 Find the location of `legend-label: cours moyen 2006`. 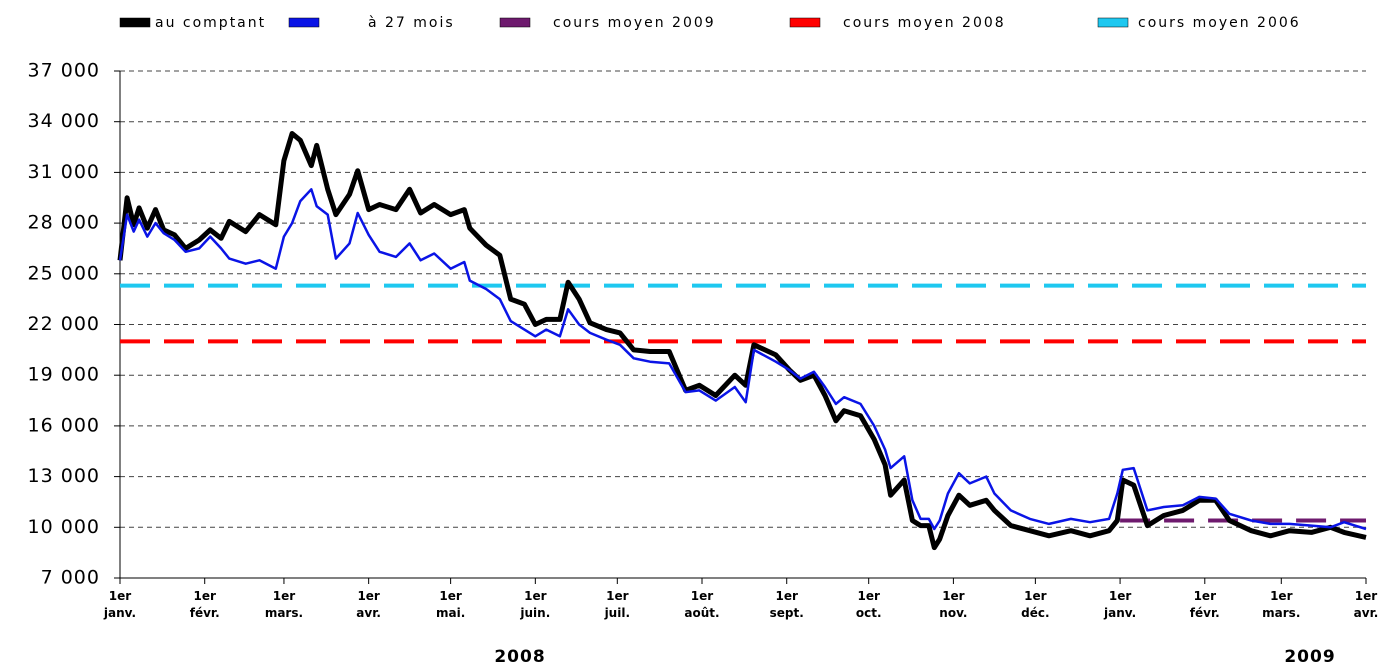

legend-label: cours moyen 2006 is located at coordinates (1219, 23).